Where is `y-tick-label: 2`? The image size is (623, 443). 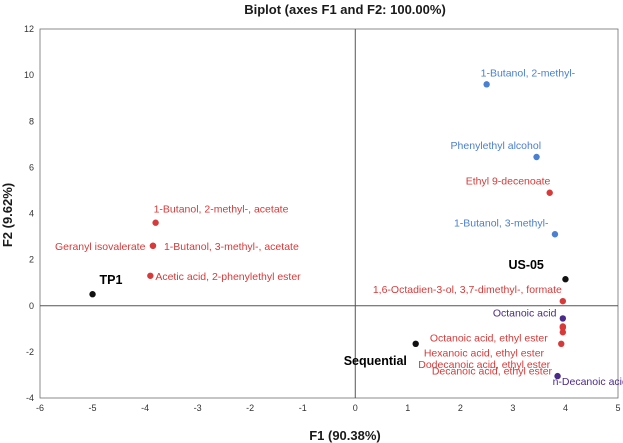
y-tick-label: 2 is located at coordinates (31, 260).